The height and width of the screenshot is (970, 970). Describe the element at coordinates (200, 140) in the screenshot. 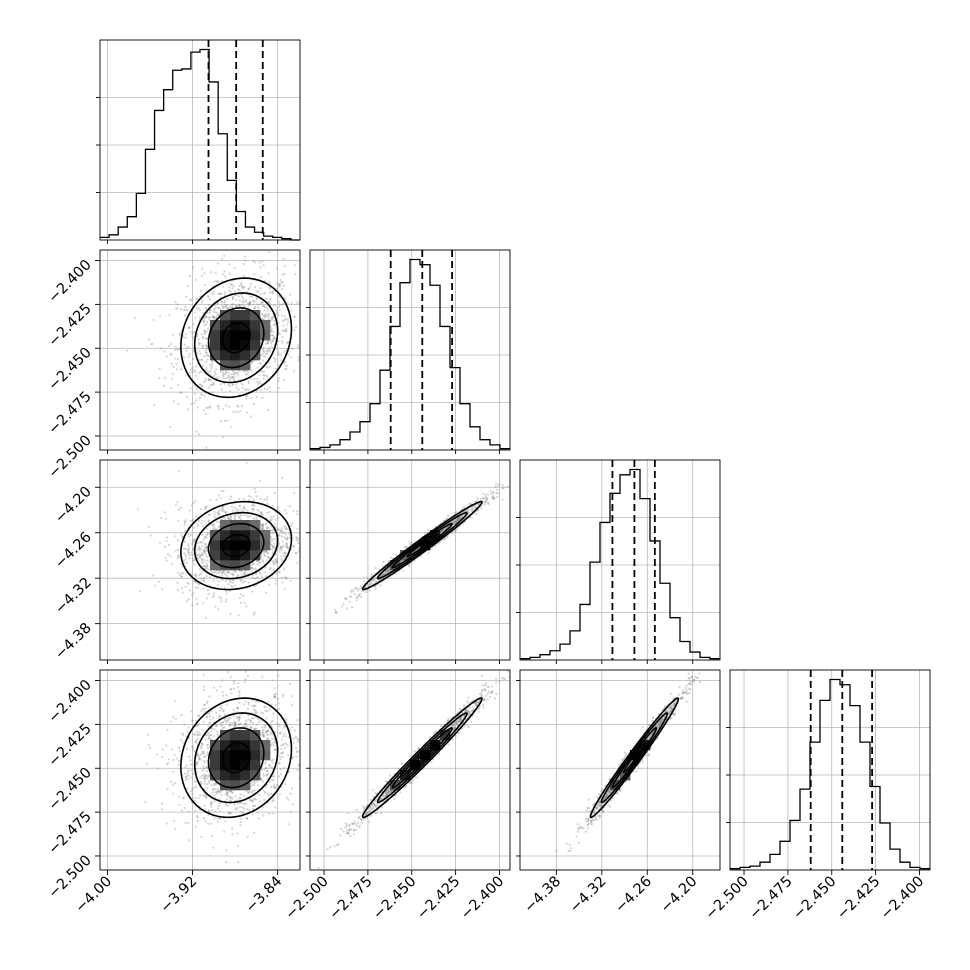

I see `histogram-frame` at that location.